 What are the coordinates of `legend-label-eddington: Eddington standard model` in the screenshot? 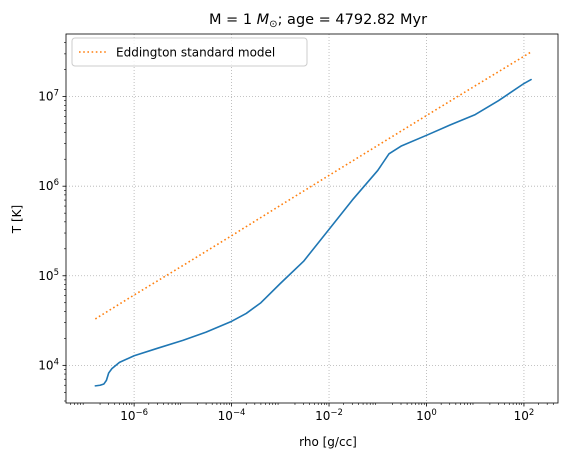 It's located at (195, 53).